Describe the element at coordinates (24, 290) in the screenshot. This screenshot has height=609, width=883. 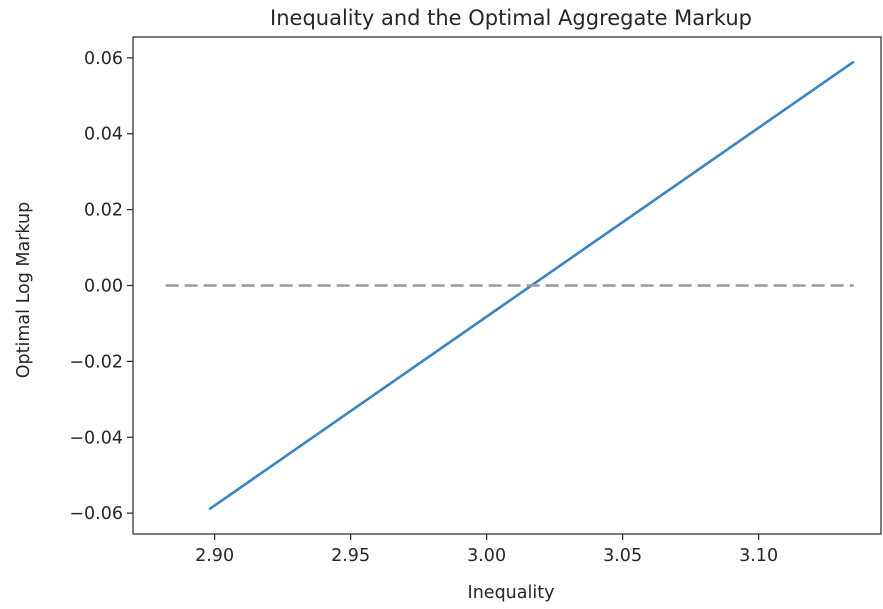
I see `y-axis-label: Optimal Log Markup` at that location.